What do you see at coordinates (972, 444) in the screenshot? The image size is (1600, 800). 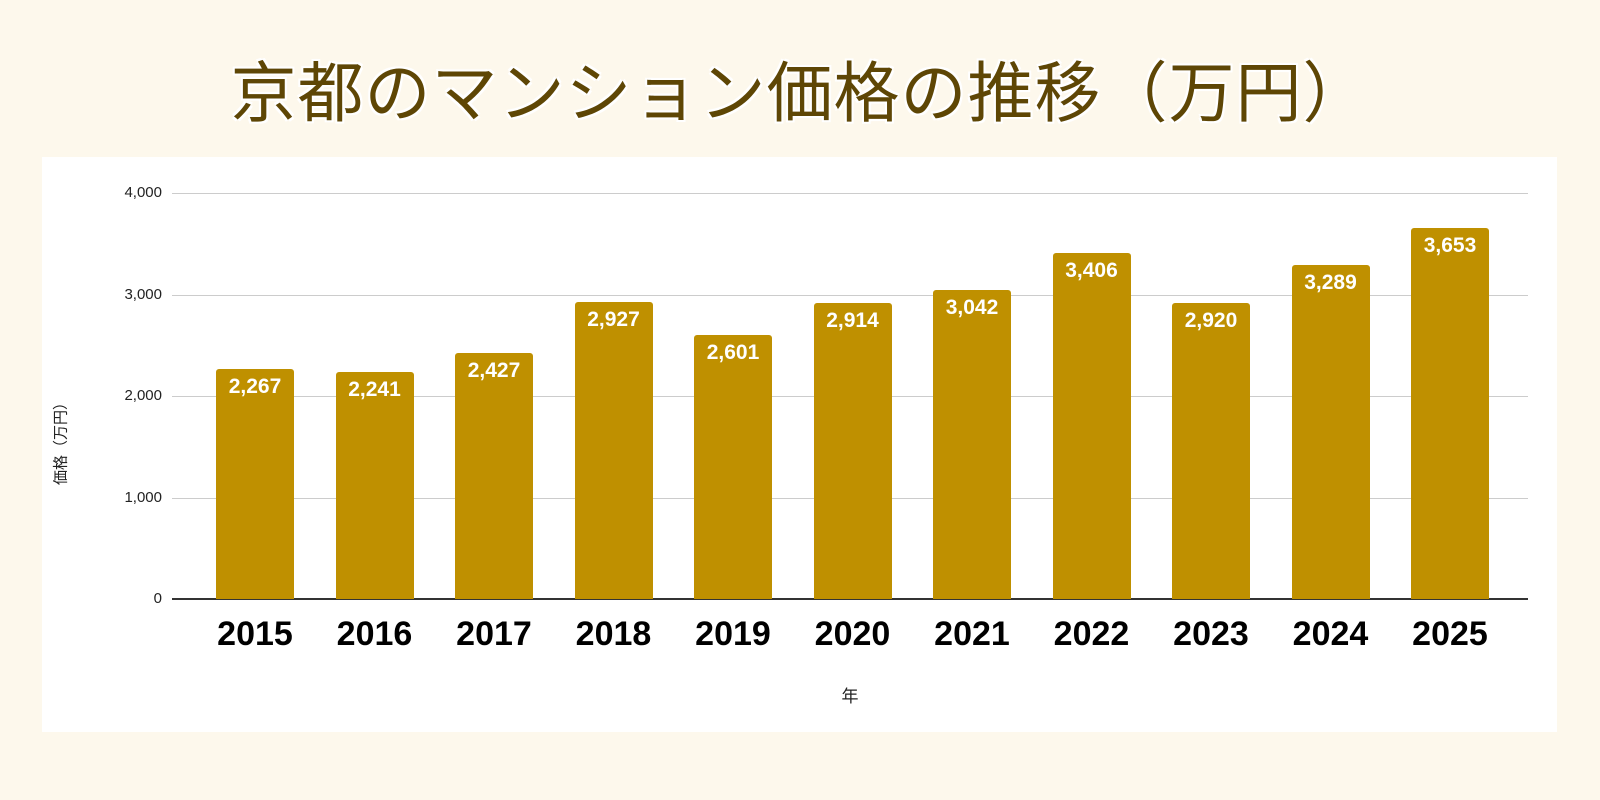 I see `bar-2021: 3,042` at bounding box center [972, 444].